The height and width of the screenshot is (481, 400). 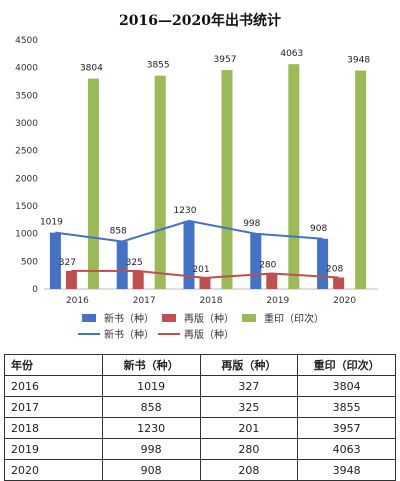 I want to click on data-label: 327, so click(x=67, y=263).